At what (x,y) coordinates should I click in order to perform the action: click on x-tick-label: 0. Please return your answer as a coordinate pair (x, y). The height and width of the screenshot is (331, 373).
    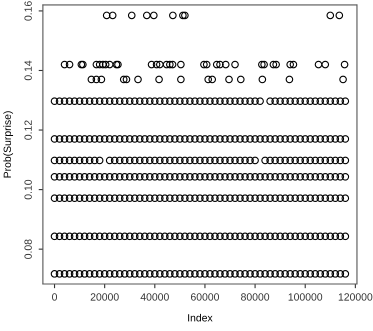
    Looking at the image, I should click on (55, 297).